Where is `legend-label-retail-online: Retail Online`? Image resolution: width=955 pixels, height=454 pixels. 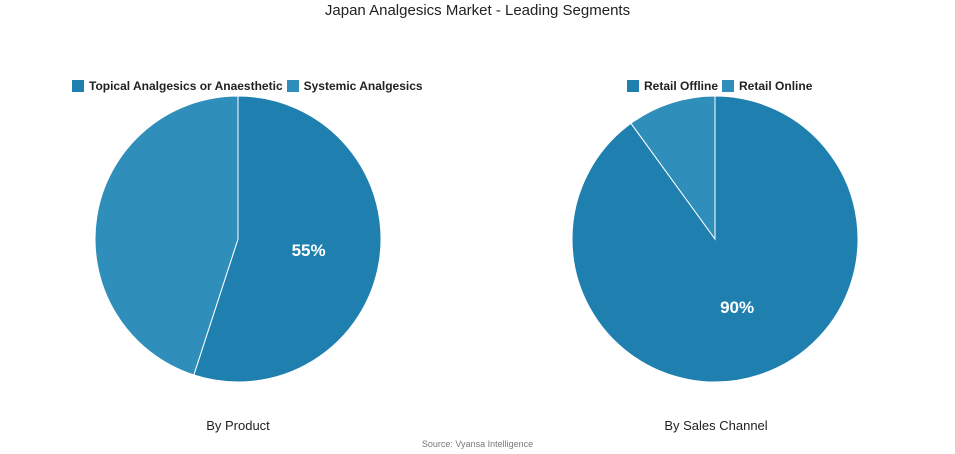
legend-label-retail-online: Retail Online is located at coordinates (776, 86).